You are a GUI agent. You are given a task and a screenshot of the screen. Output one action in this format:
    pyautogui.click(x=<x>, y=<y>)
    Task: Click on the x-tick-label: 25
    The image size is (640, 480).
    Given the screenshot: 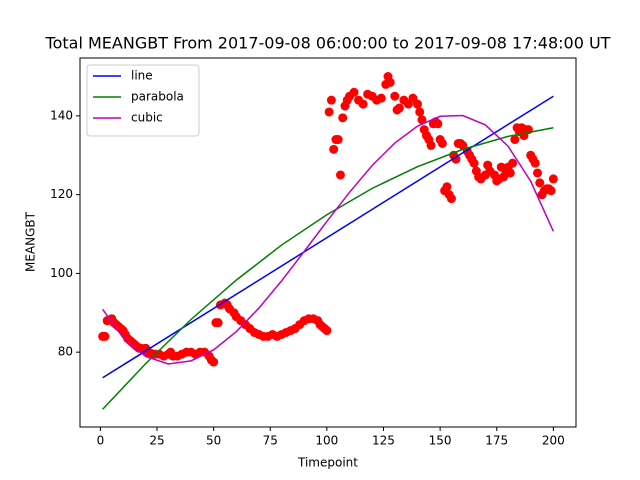 What is the action you would take?
    pyautogui.click(x=156, y=441)
    